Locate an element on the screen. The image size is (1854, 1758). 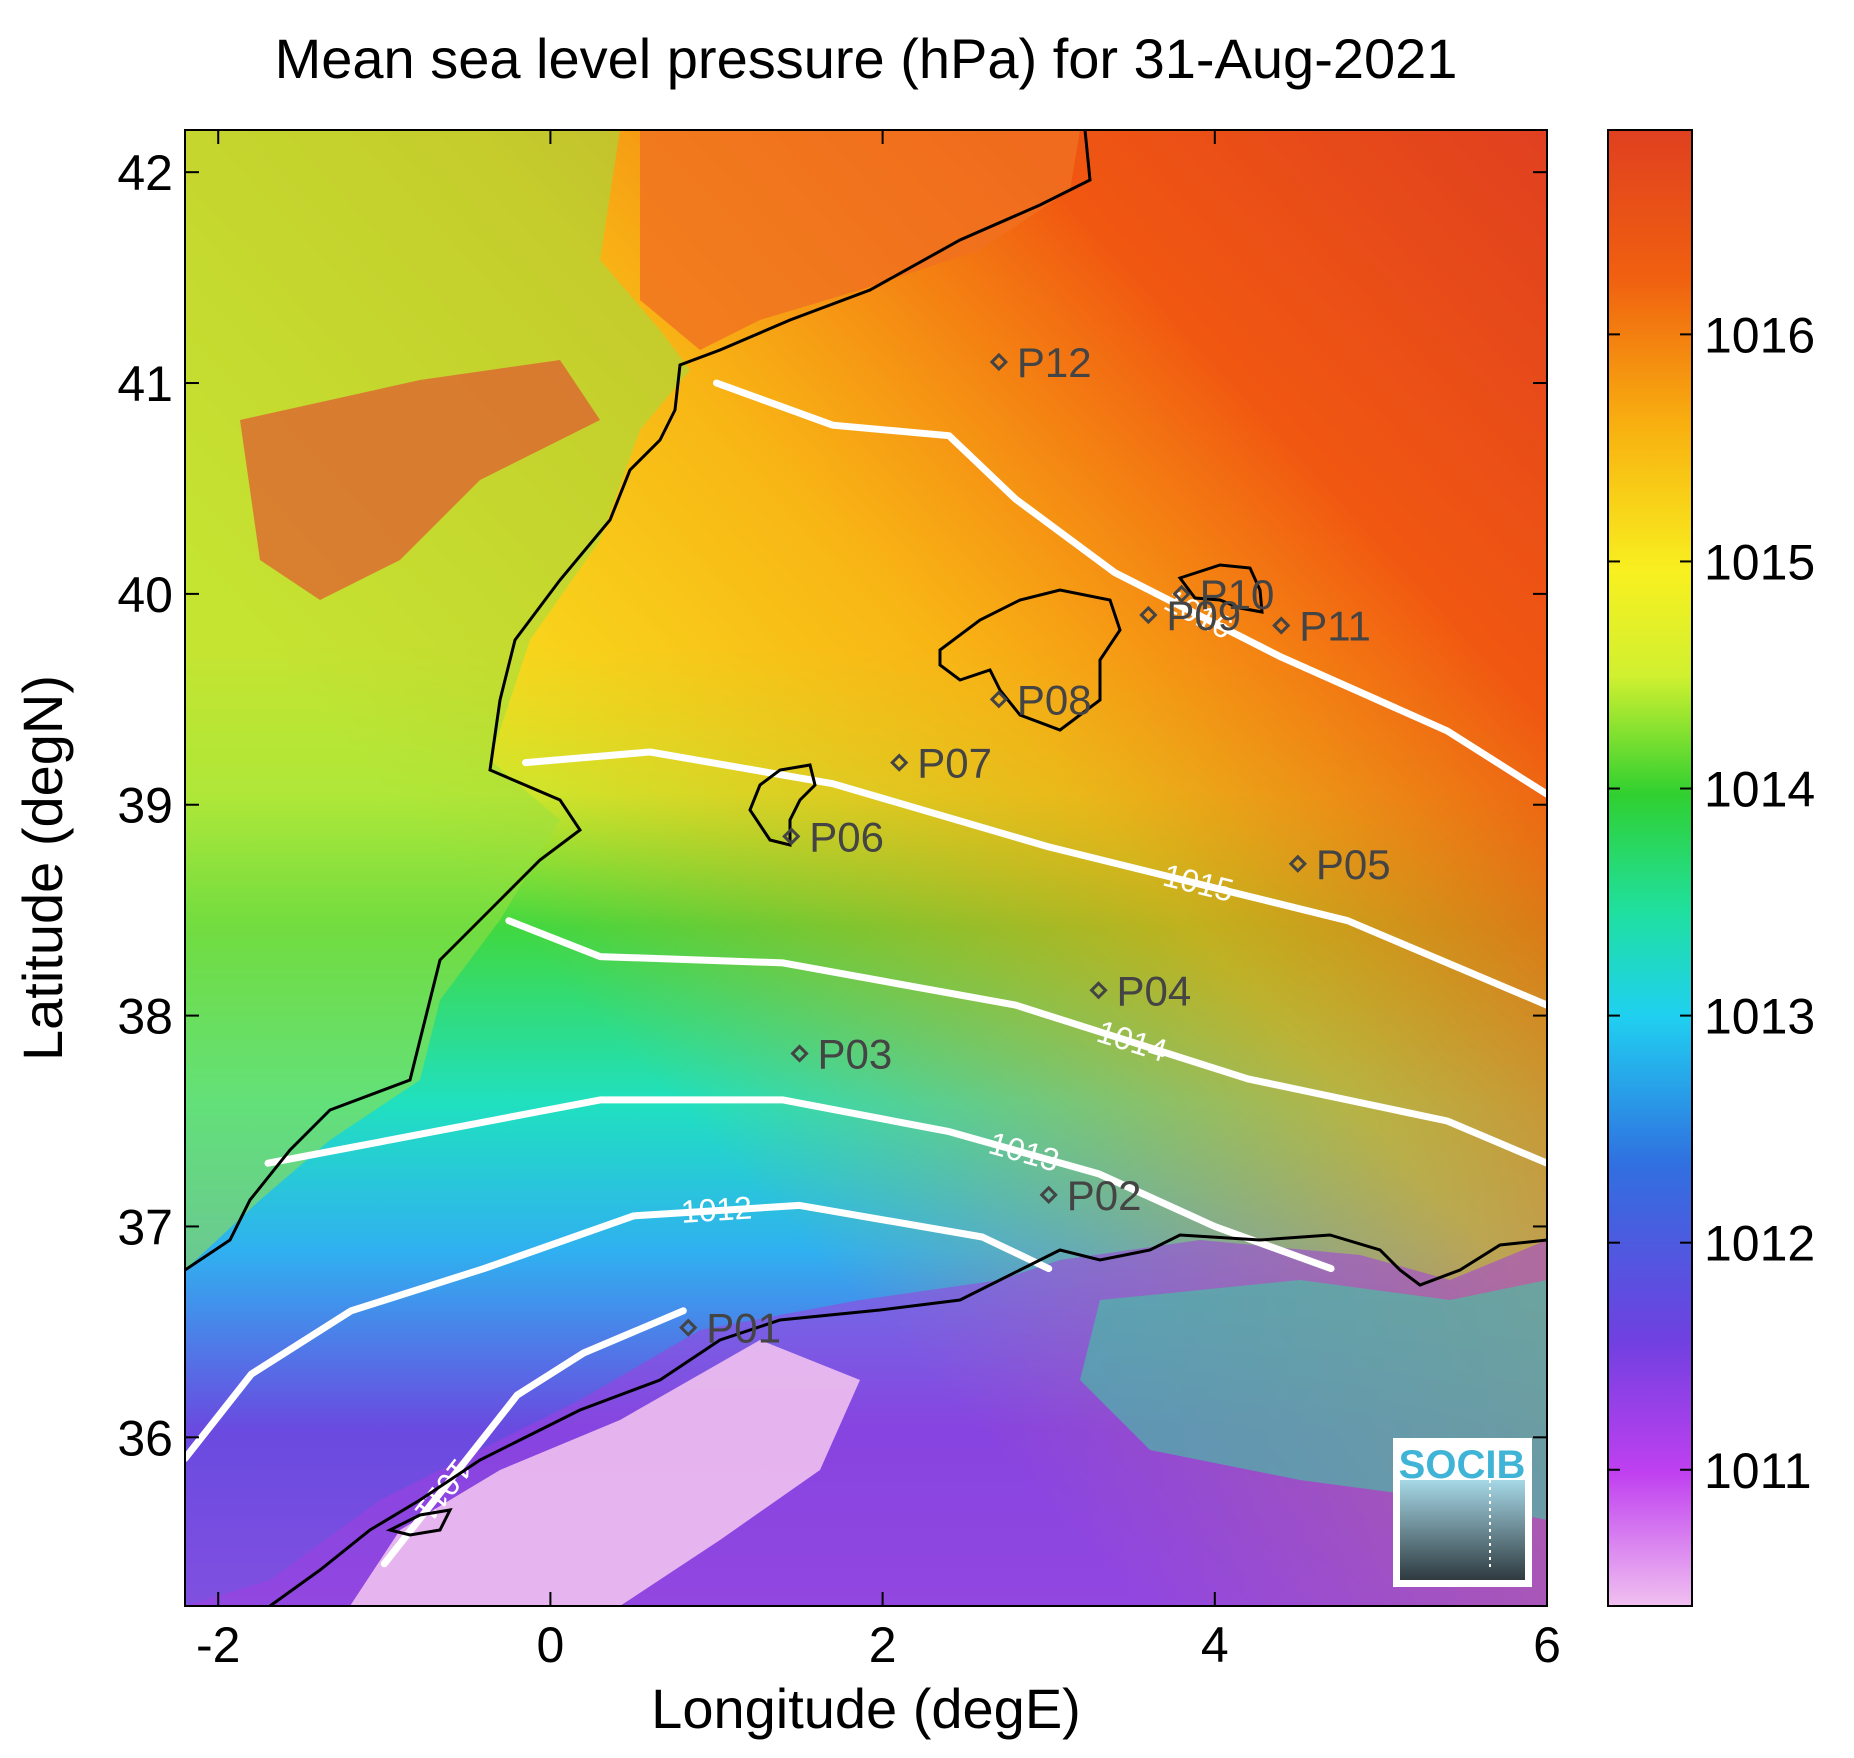
coastline-north-africa is located at coordinates (908, 1419).